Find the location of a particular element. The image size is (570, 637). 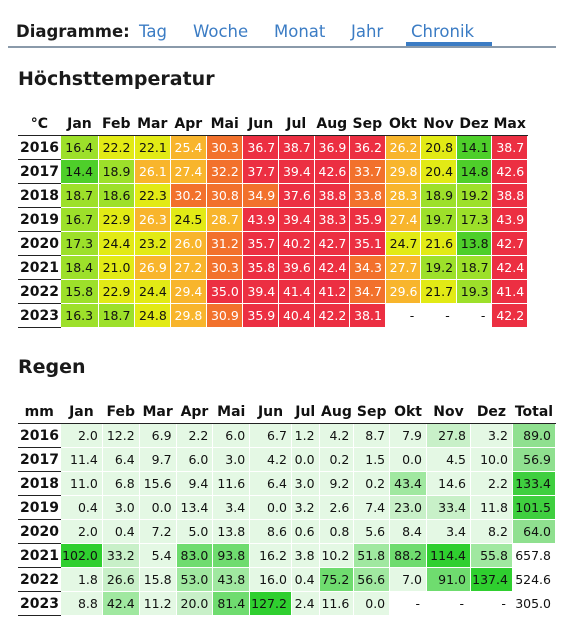

temp-cell: 35.7 is located at coordinates (260, 243).